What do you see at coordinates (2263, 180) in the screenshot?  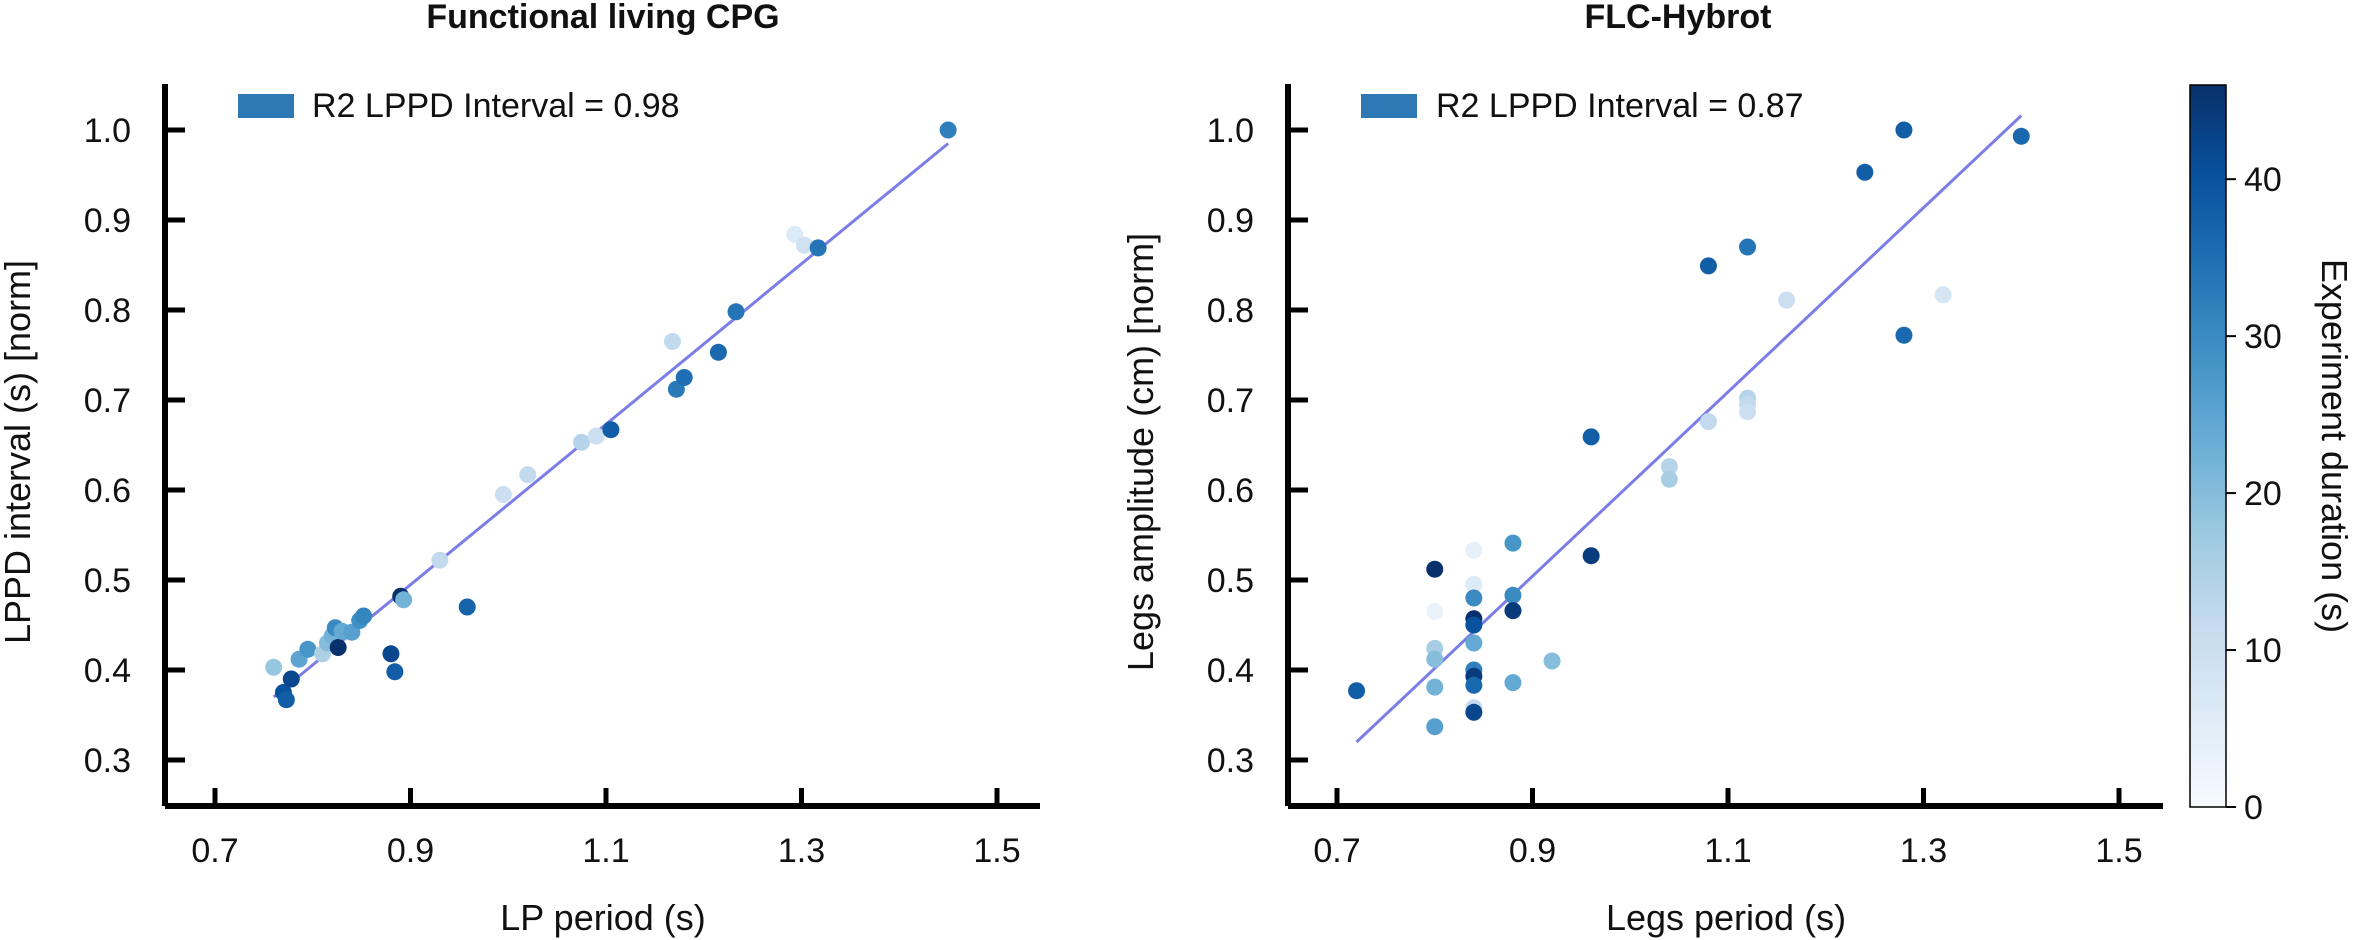 I see `colorbar-tick-label: 40` at bounding box center [2263, 180].